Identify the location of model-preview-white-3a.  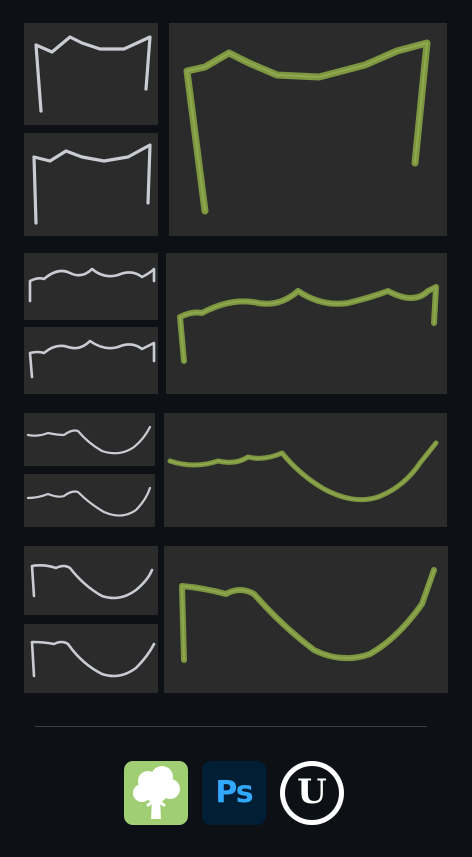
(89, 439).